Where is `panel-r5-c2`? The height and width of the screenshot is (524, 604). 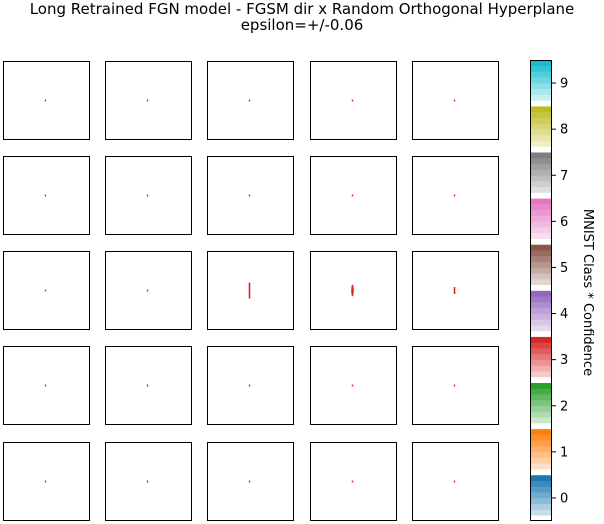
panel-r5-c2 is located at coordinates (148, 481).